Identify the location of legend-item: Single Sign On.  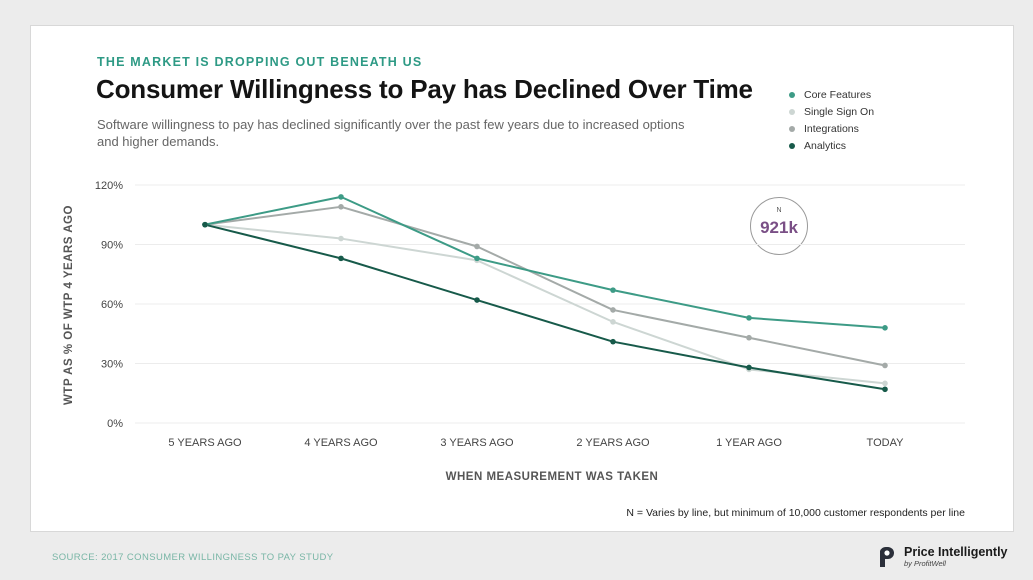
(831, 111).